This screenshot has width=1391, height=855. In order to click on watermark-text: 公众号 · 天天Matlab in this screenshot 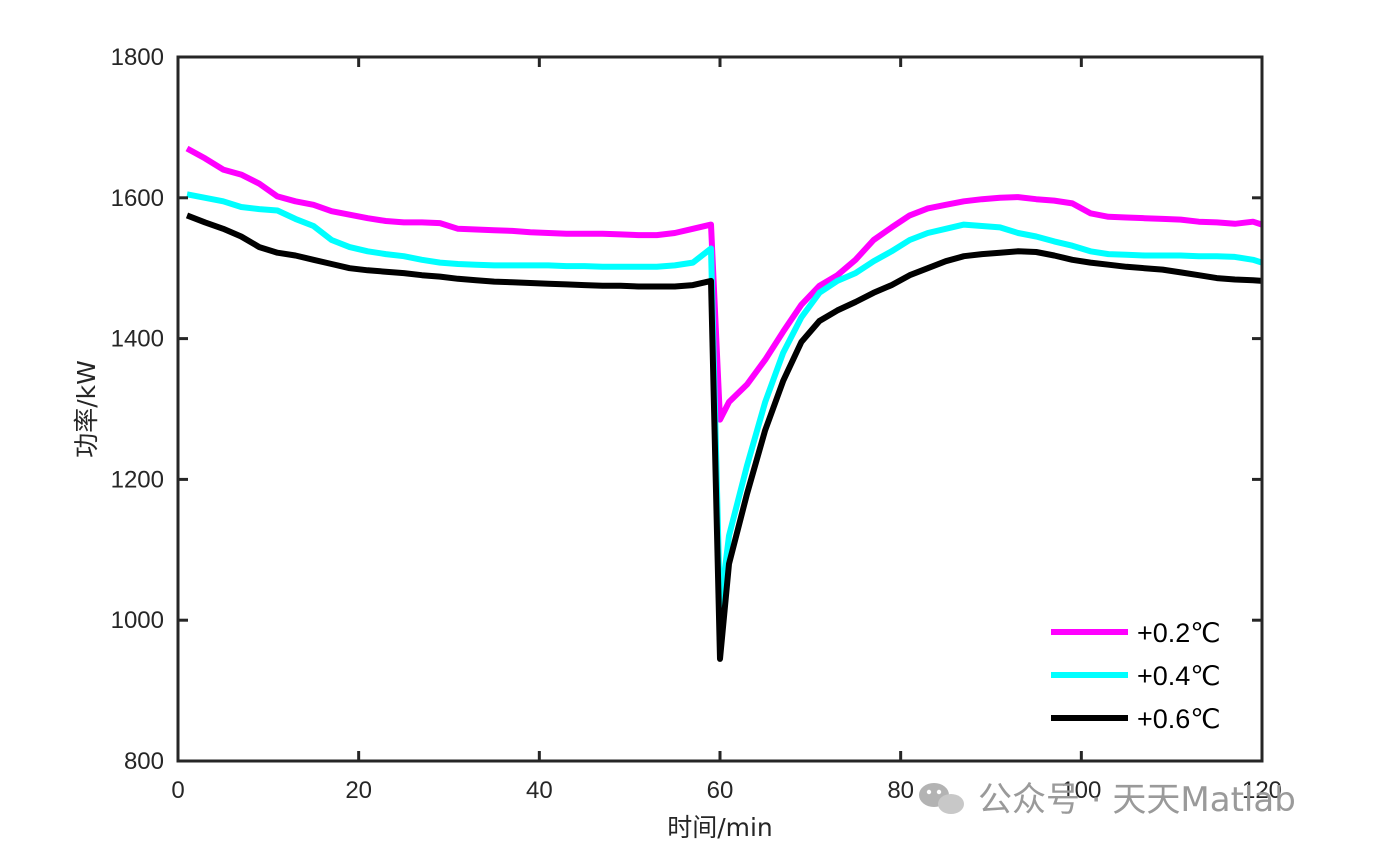, I will do `click(1137, 800)`.